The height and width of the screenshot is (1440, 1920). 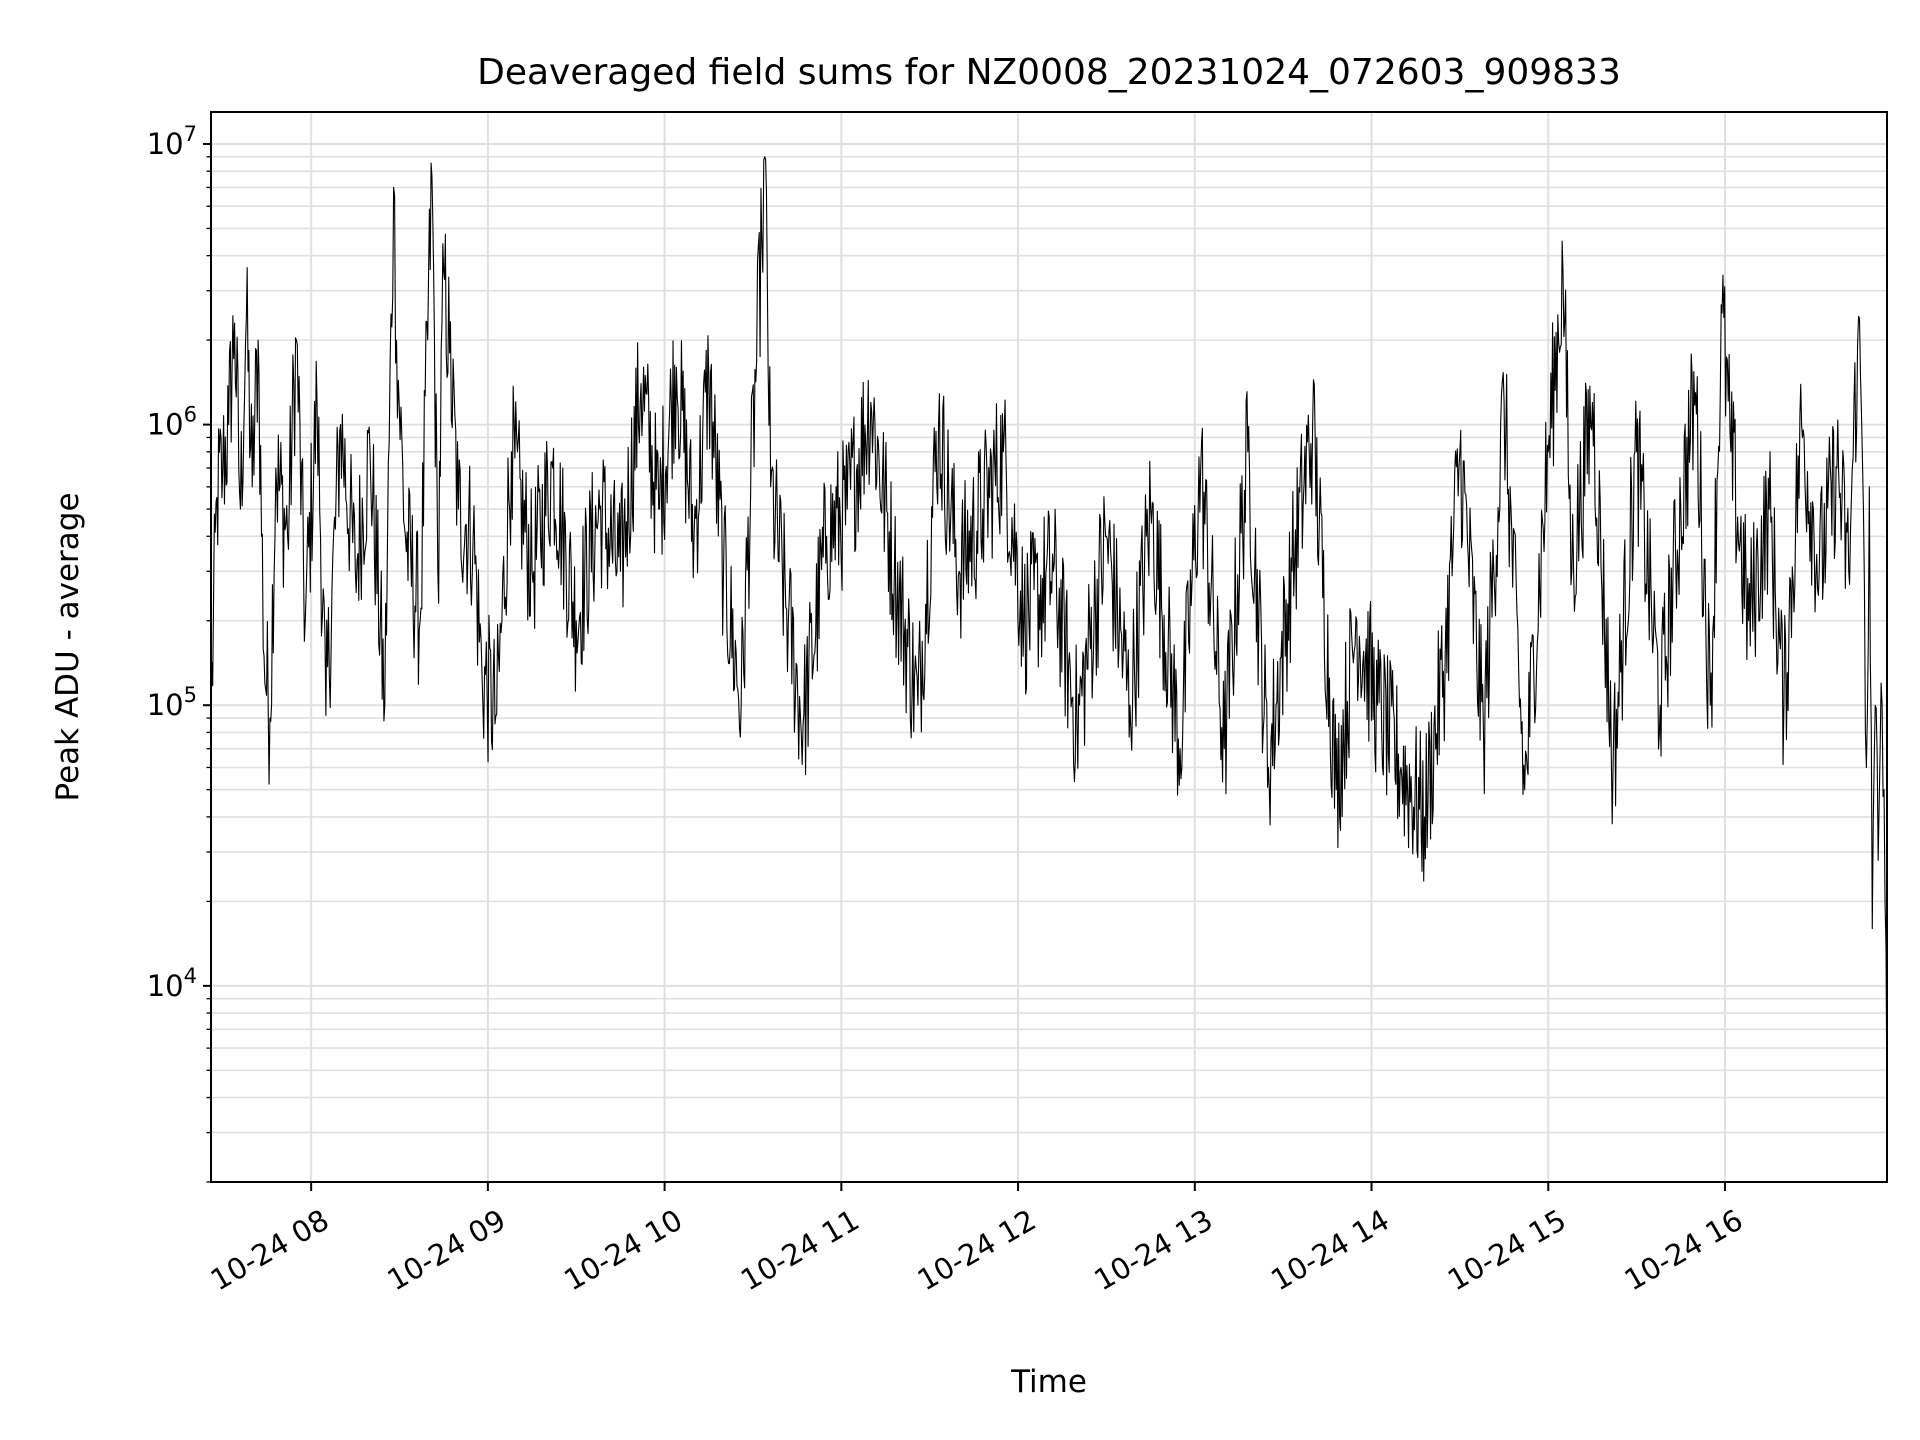 I want to click on y-tick-label: 10⁵, so click(x=172, y=702).